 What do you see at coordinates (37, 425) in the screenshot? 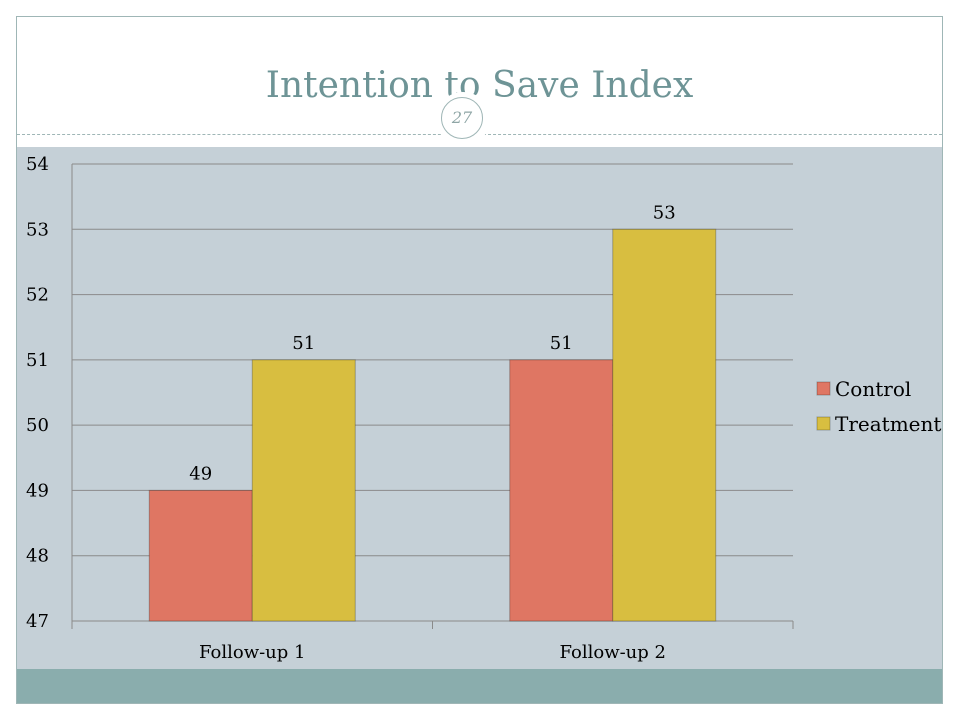
I see `y-tick-label: 50` at bounding box center [37, 425].